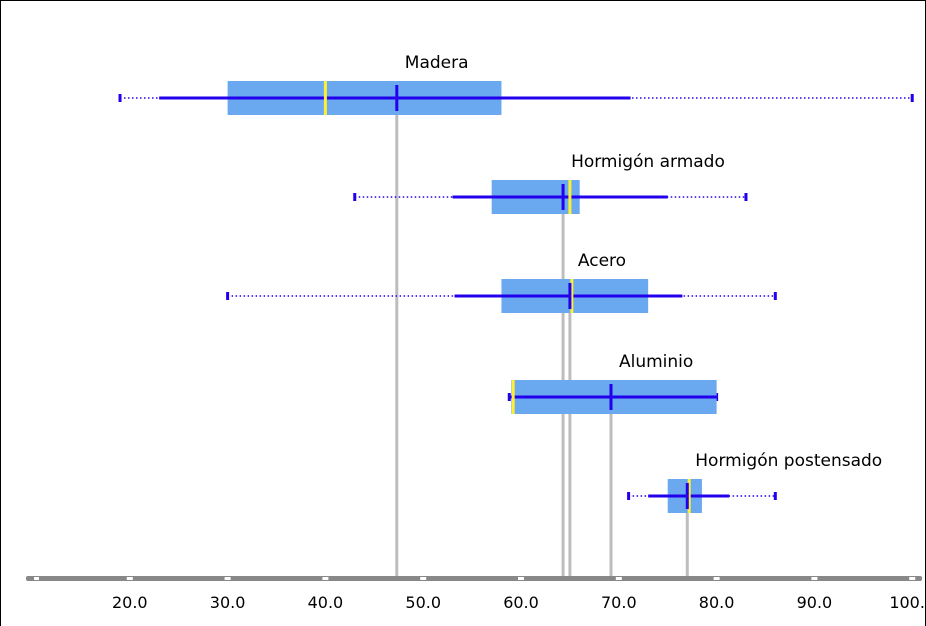 The height and width of the screenshot is (626, 926). What do you see at coordinates (228, 602) in the screenshot?
I see `x-tick-label: 30.0` at bounding box center [228, 602].